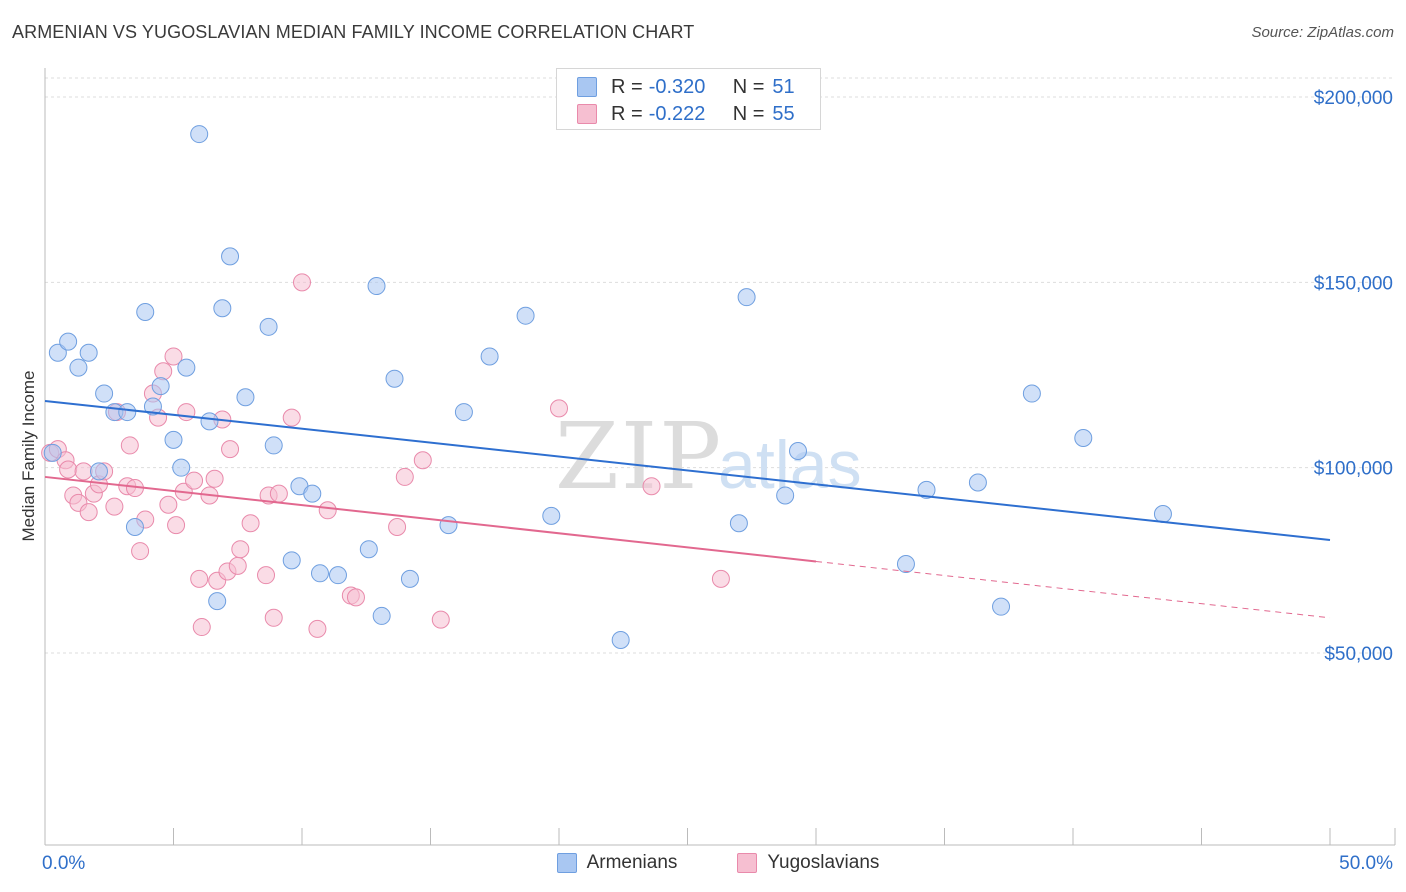 This screenshot has width=1406, height=892. What do you see at coordinates (566, 863) in the screenshot?
I see `armenians-legend-swatch` at bounding box center [566, 863].